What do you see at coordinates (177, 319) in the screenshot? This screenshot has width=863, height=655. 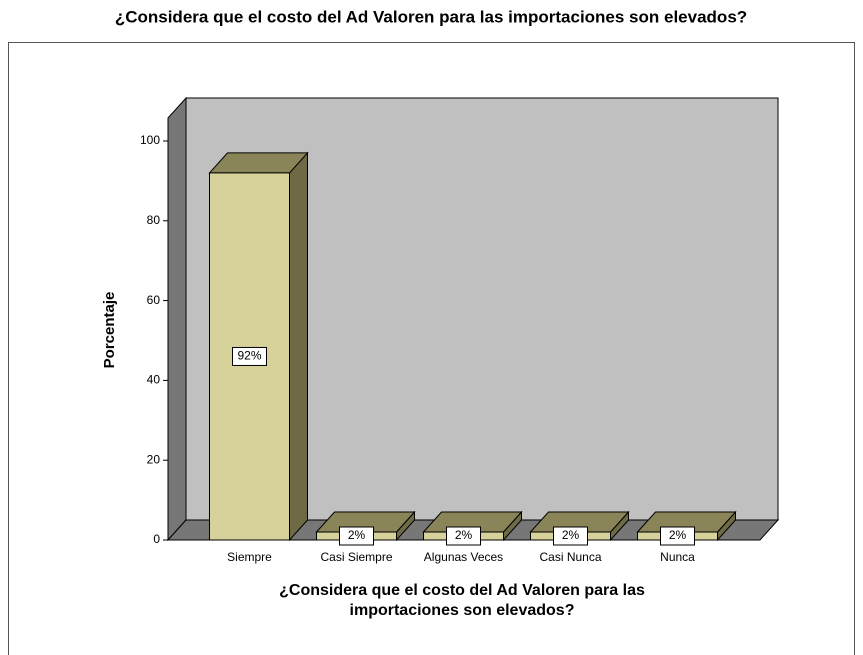 I see `left-wall` at bounding box center [177, 319].